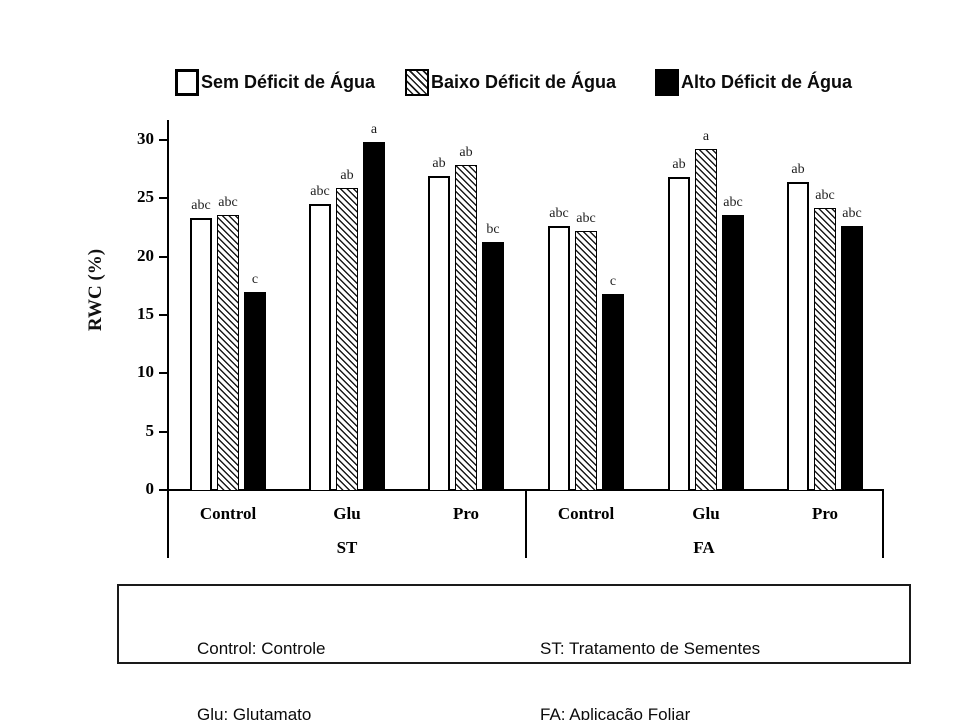 The height and width of the screenshot is (720, 960). What do you see at coordinates (374, 316) in the screenshot?
I see `bar-st-glu-black` at bounding box center [374, 316].